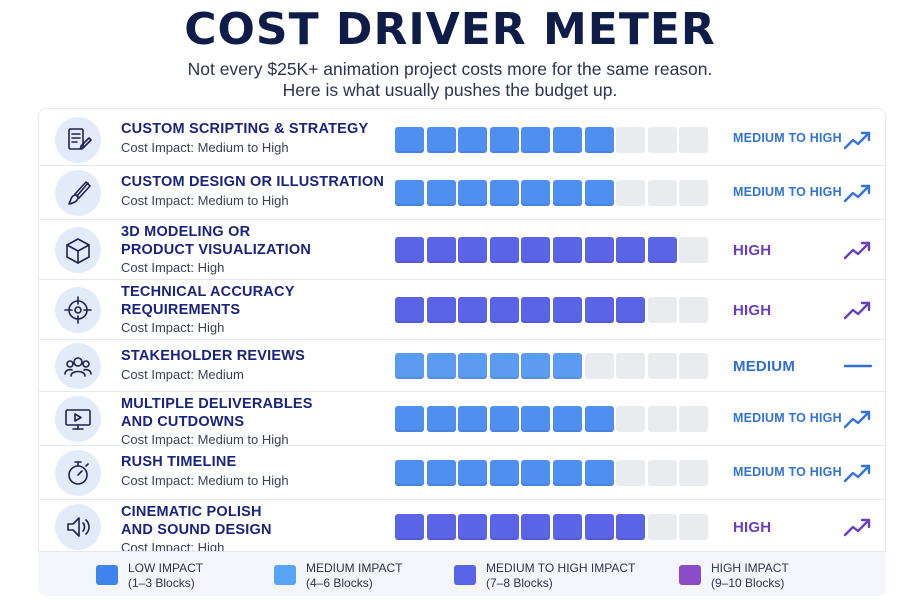 The image size is (900, 600). Describe the element at coordinates (217, 413) in the screenshot. I see `driver-name: MULTIPLE DELIVERABLES AND CUTDOWNS` at that location.